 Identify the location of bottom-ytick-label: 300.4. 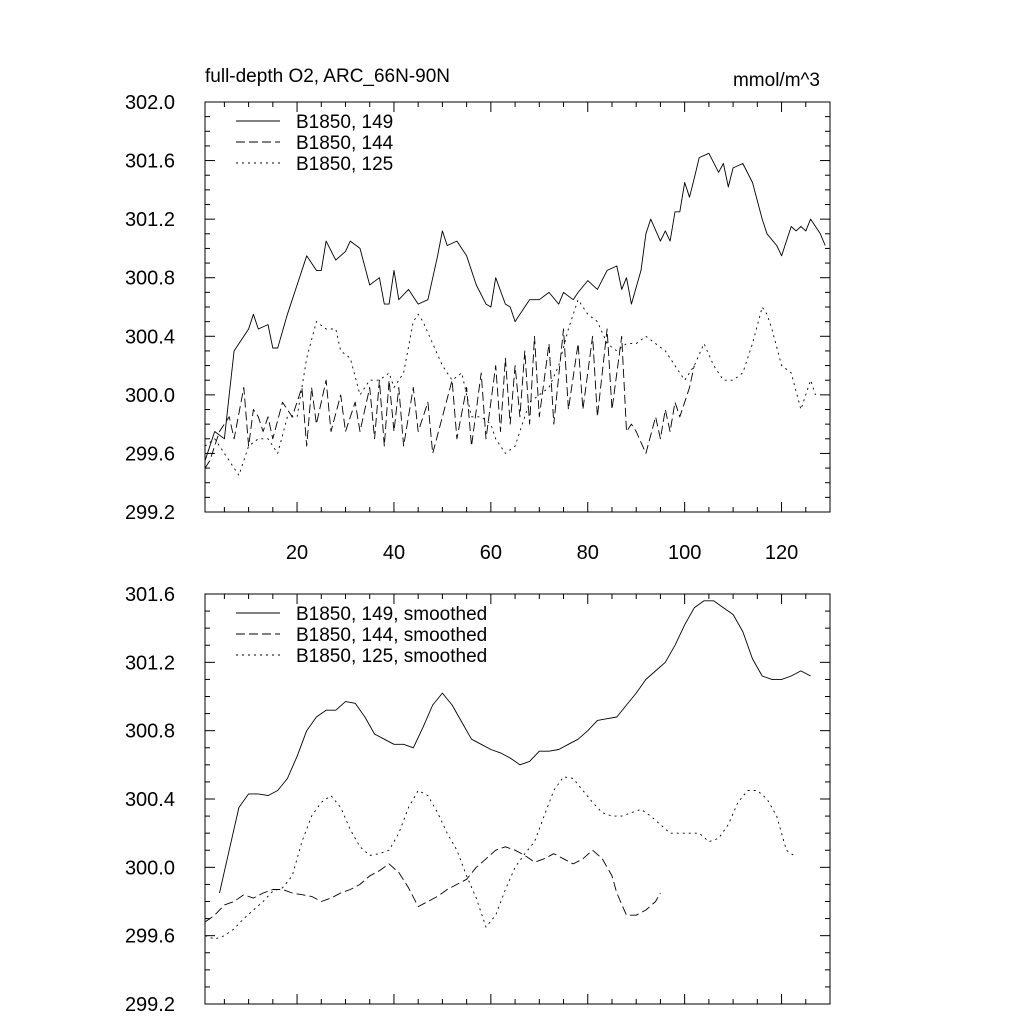
(150, 800).